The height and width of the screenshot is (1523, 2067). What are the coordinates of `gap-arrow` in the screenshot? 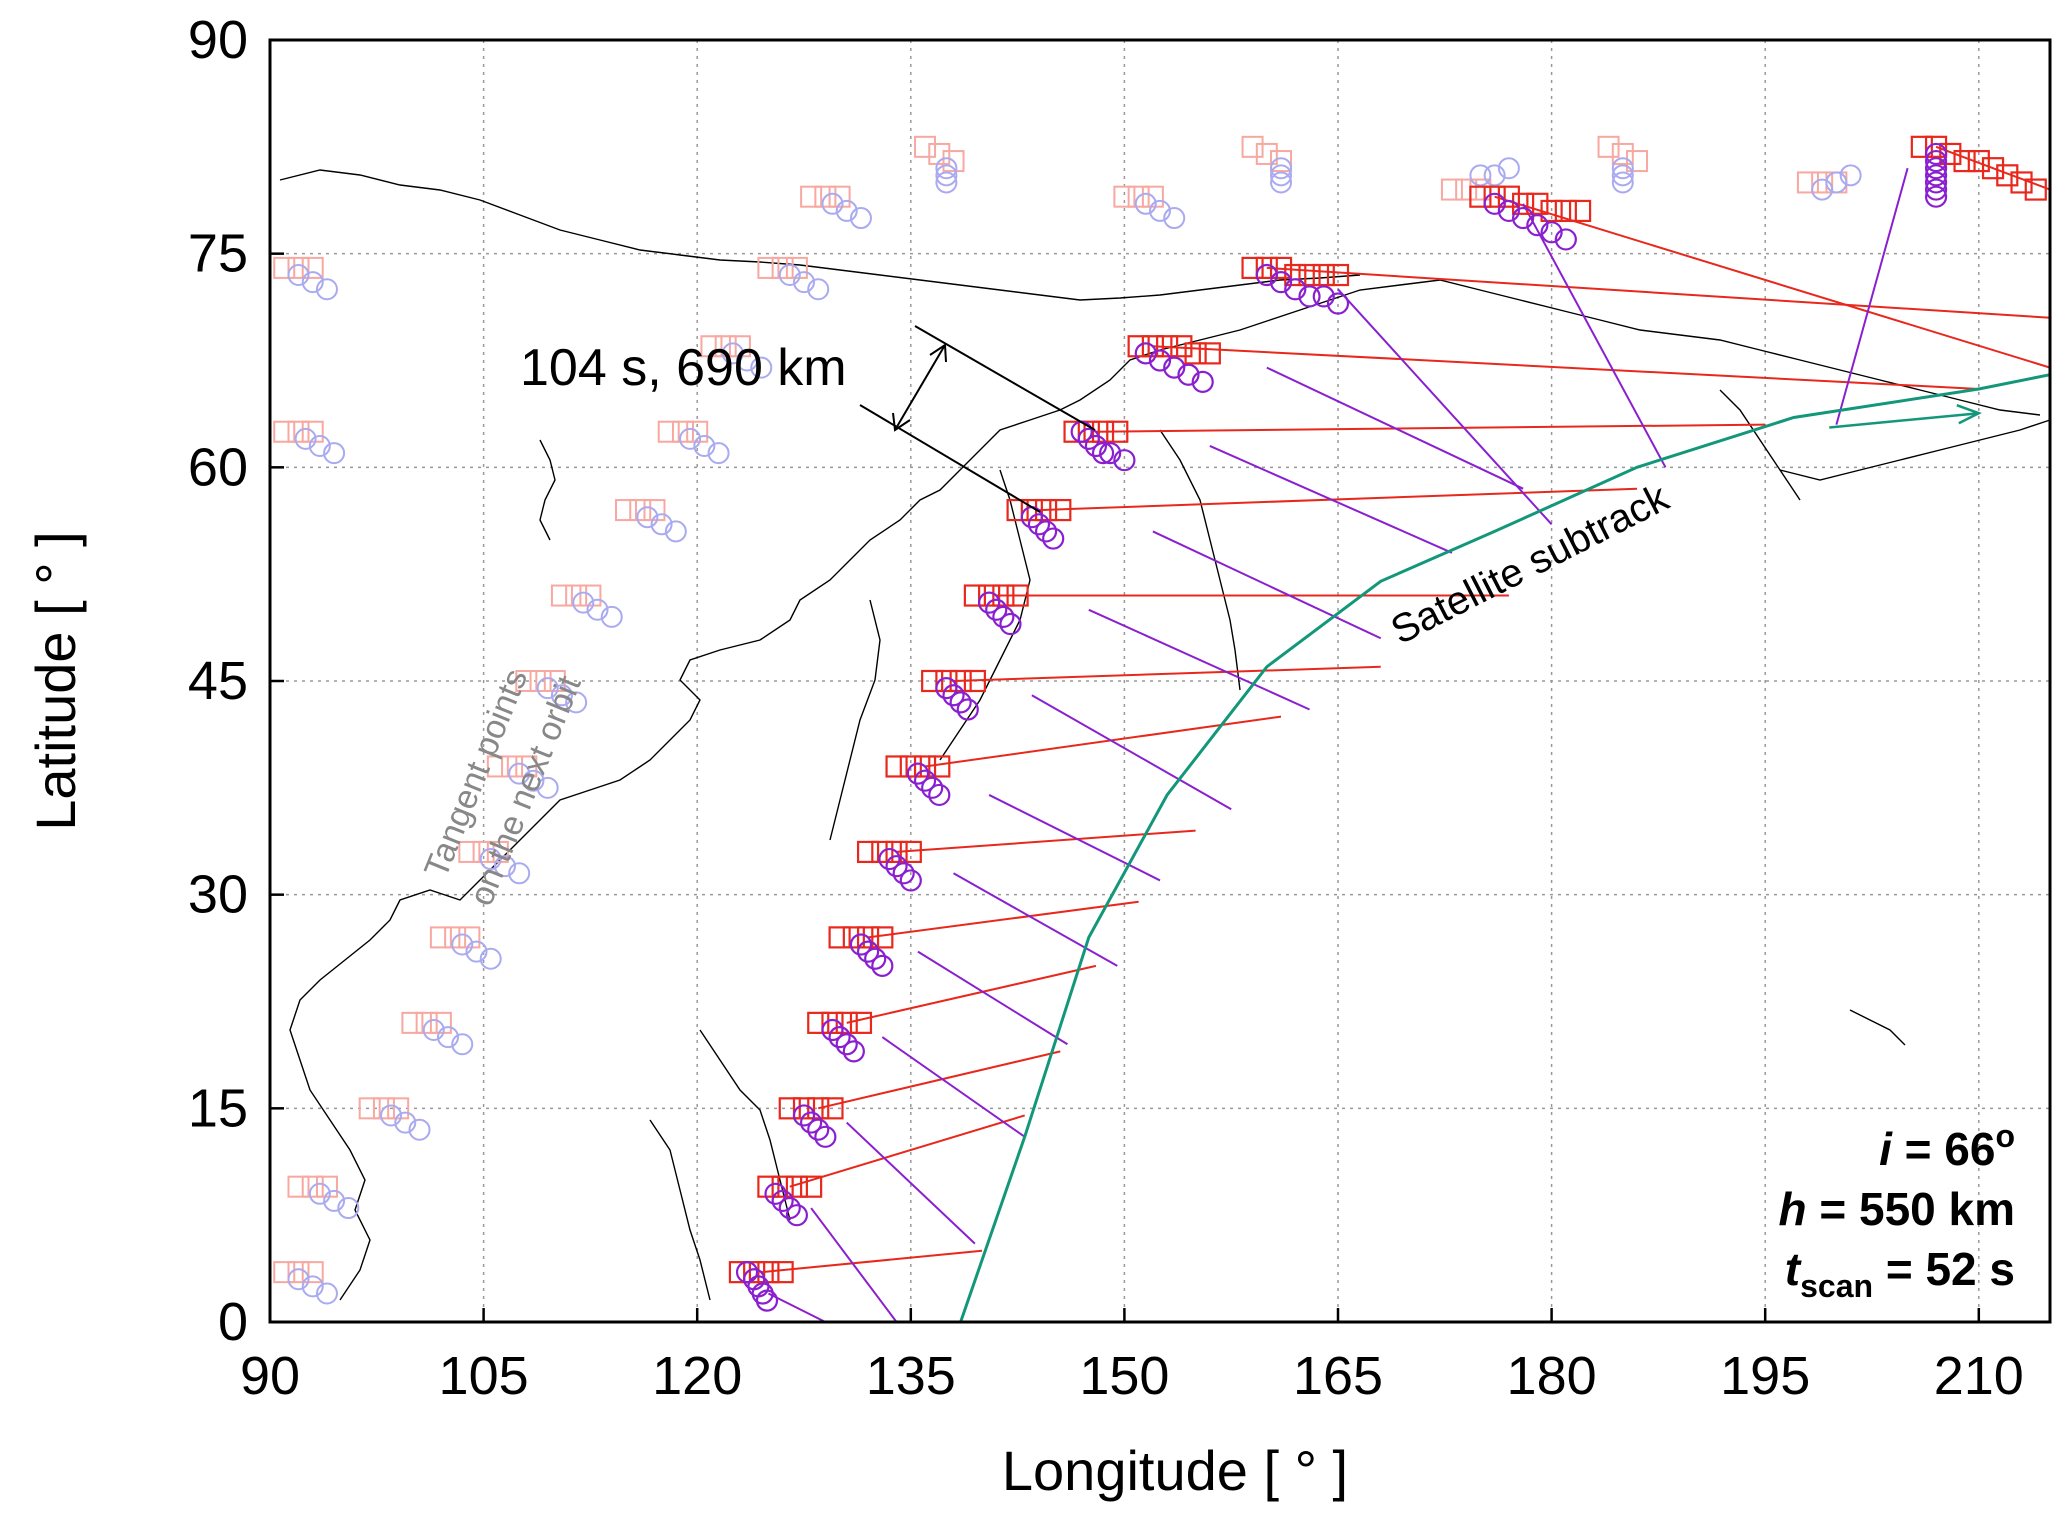 It's located at (977, 419).